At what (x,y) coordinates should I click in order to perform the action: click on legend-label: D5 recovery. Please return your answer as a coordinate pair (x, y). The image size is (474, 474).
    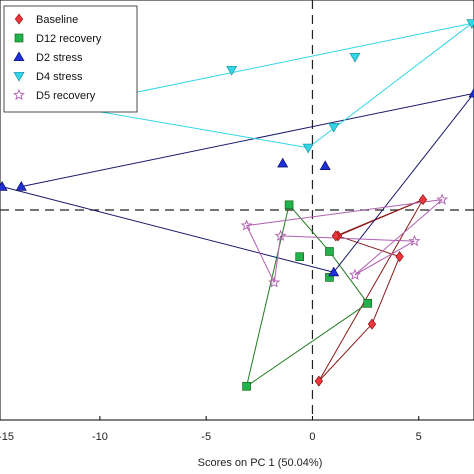
    Looking at the image, I should click on (66, 96).